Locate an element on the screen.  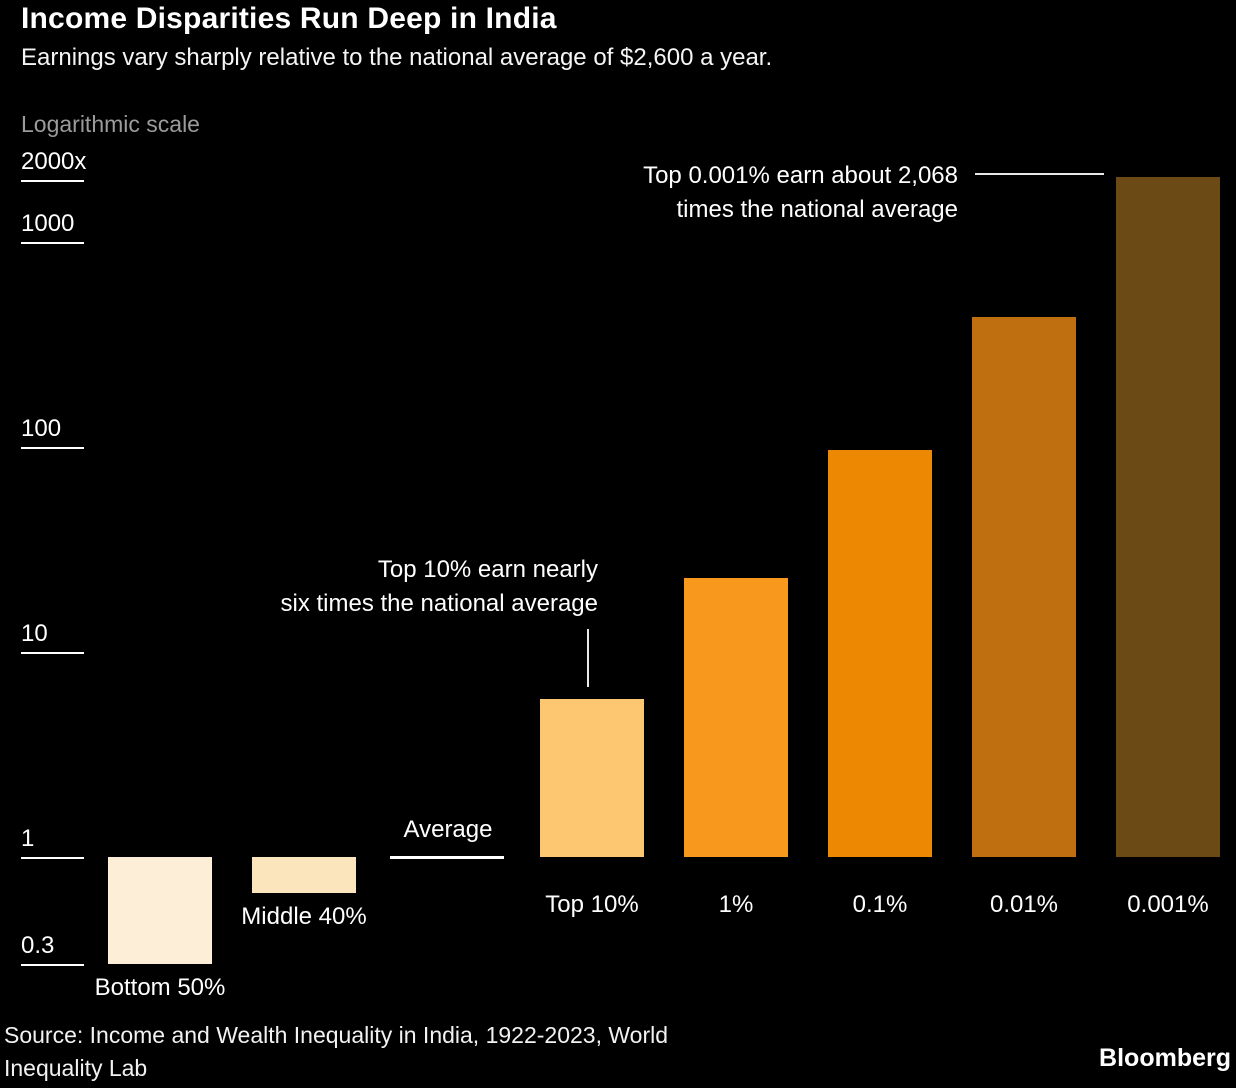
y-axis-tick-label-1: 1 is located at coordinates (28, 838).